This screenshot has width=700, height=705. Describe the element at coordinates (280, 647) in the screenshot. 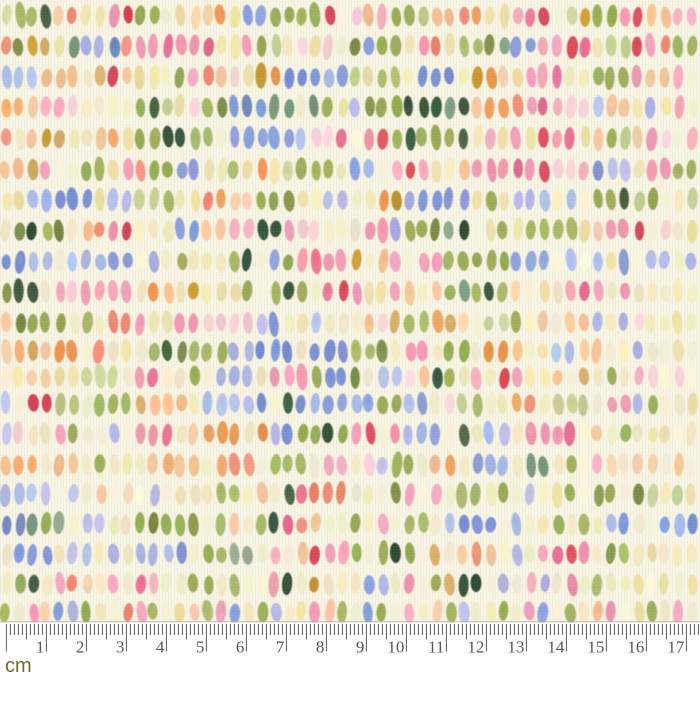

I see `svg-text: 7` at that location.